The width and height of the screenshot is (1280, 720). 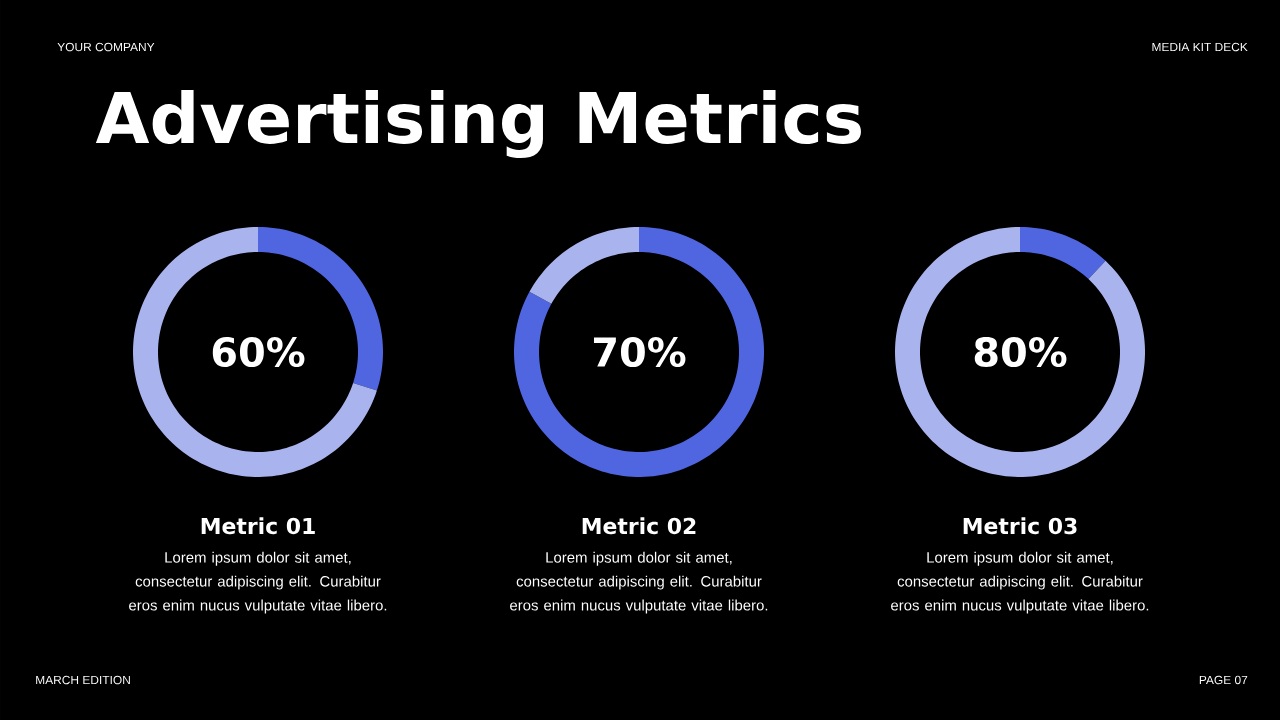 What do you see at coordinates (639, 352) in the screenshot?
I see `text: 70%` at bounding box center [639, 352].